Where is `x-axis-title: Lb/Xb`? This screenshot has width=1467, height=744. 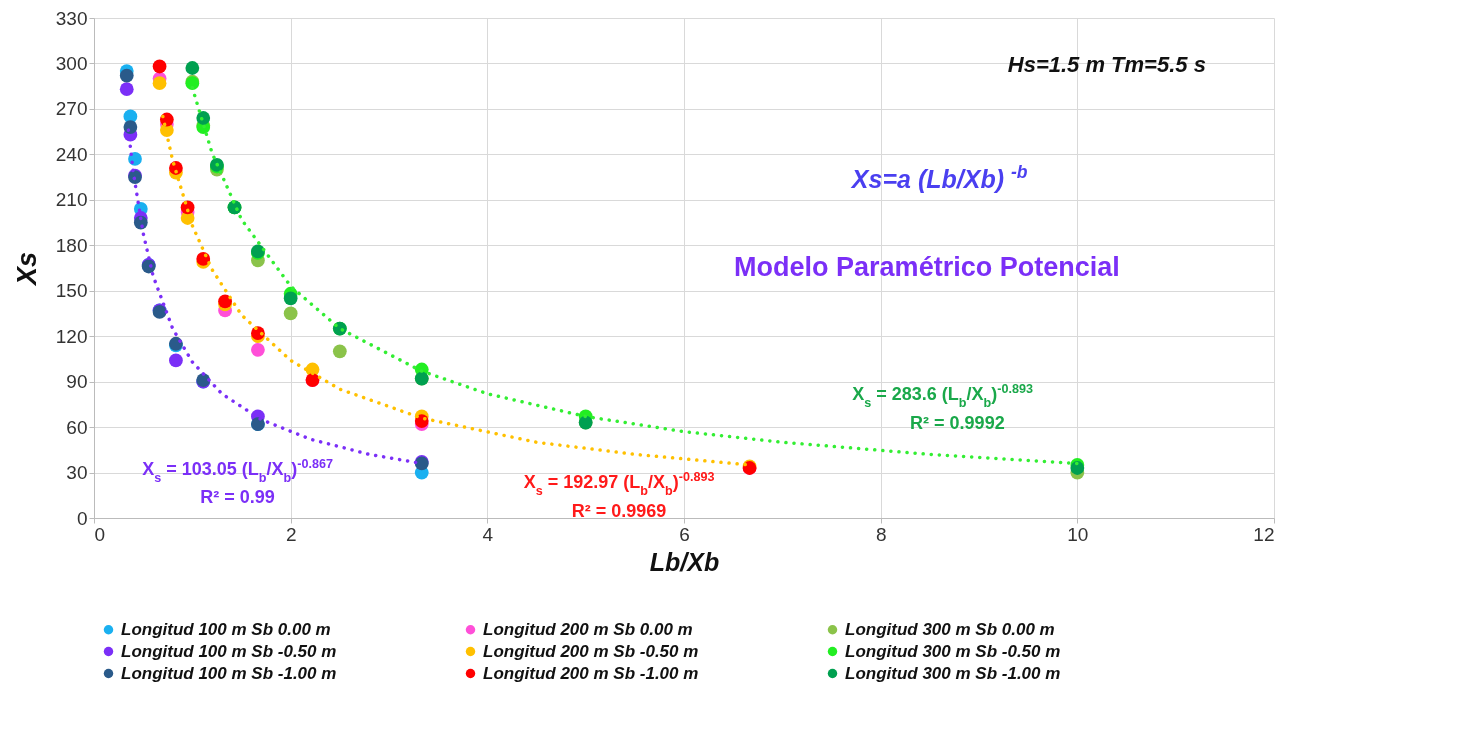
x-axis-title: Lb/Xb is located at coordinates (684, 561).